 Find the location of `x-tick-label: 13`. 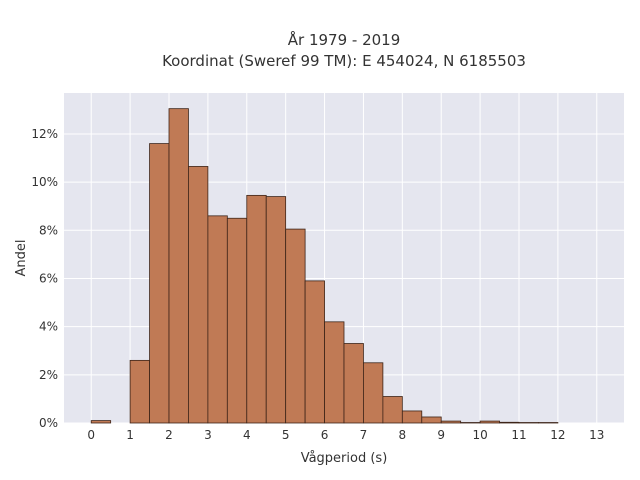

x-tick-label: 13 is located at coordinates (596, 435).